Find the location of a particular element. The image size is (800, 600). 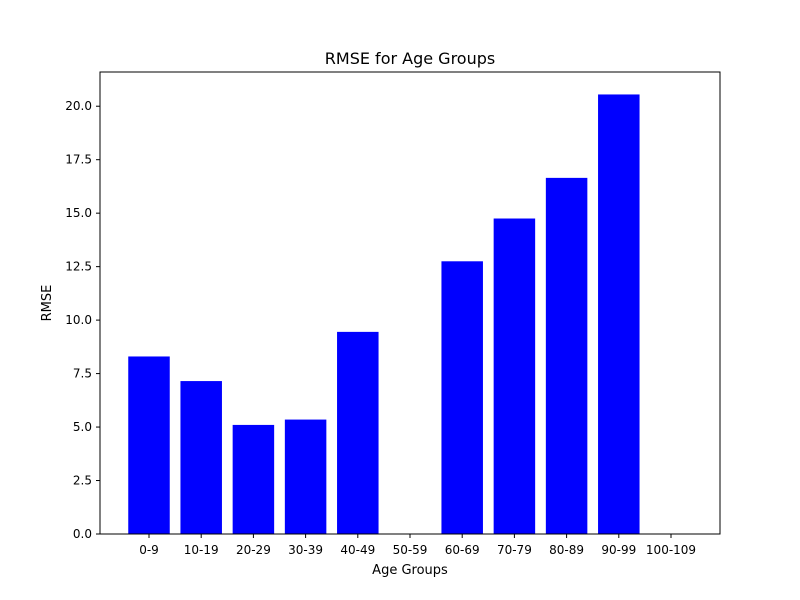

y-tick-label: 15.0 is located at coordinates (78, 213).